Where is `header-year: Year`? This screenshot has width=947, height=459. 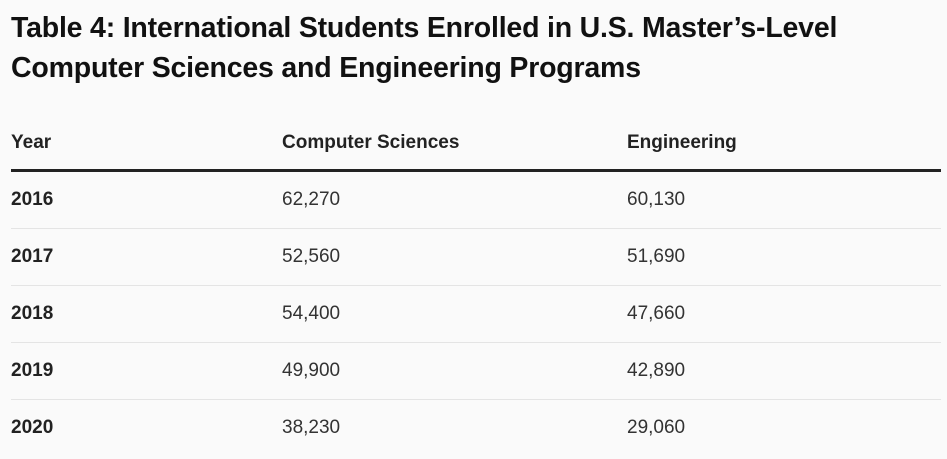
header-year: Year is located at coordinates (146, 144).